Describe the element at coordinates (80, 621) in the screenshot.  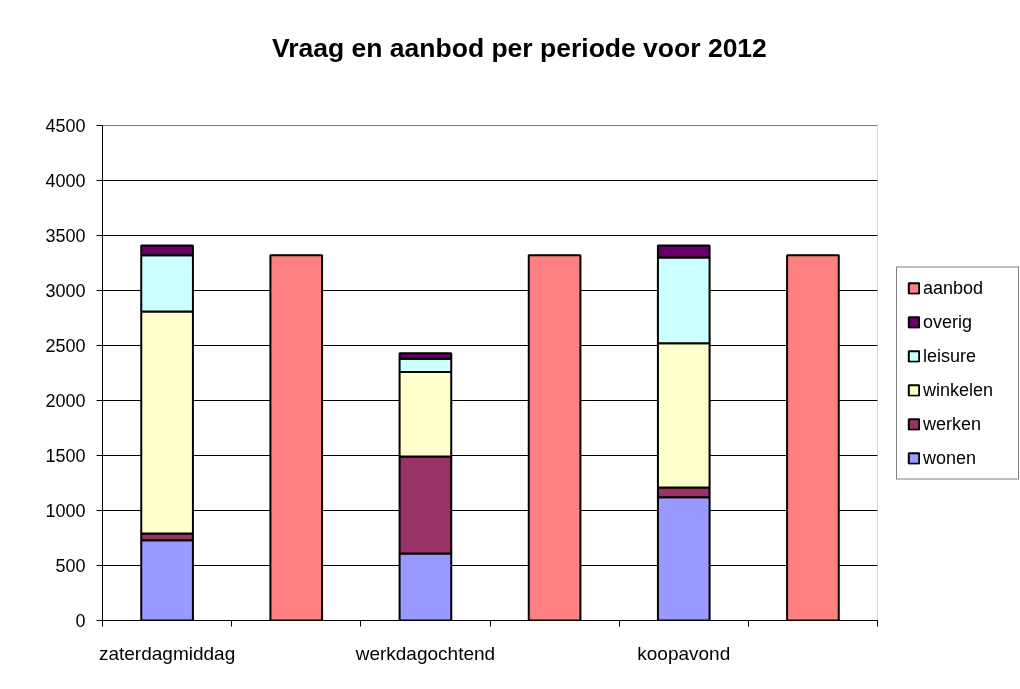
I see `y-tick-label: 0` at that location.